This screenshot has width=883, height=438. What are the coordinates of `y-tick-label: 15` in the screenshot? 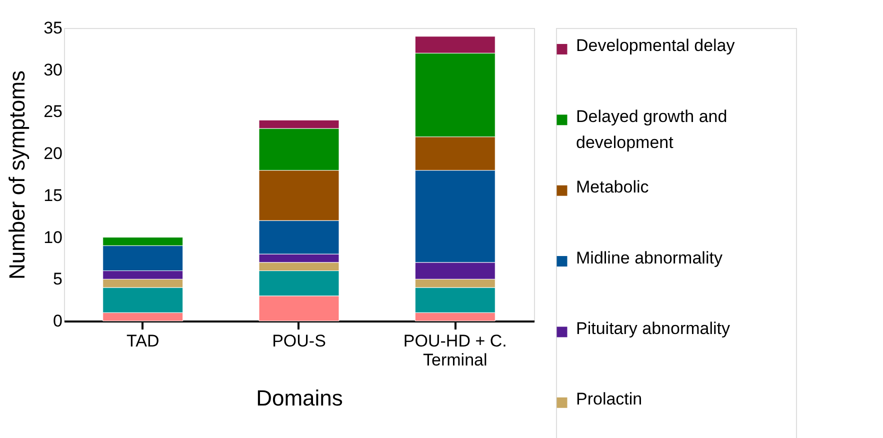 It's located at (53, 195).